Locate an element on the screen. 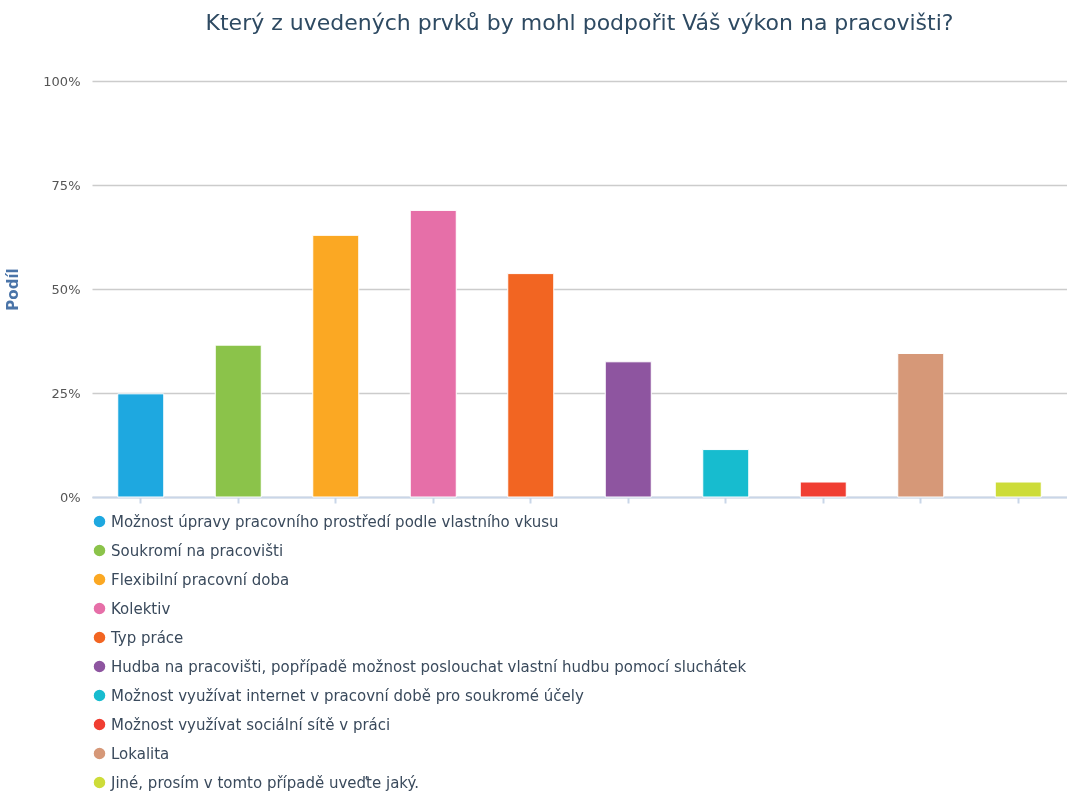 This screenshot has width=1081, height=811. y-tick-label: 0% is located at coordinates (70, 497).